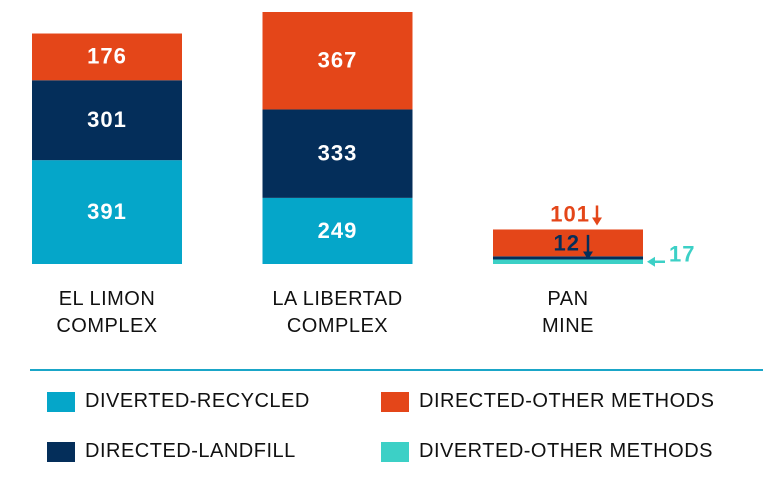 Image resolution: width=774 pixels, height=477 pixels. I want to click on legend-item: DIRECTED-LANDFILL, so click(171, 451).